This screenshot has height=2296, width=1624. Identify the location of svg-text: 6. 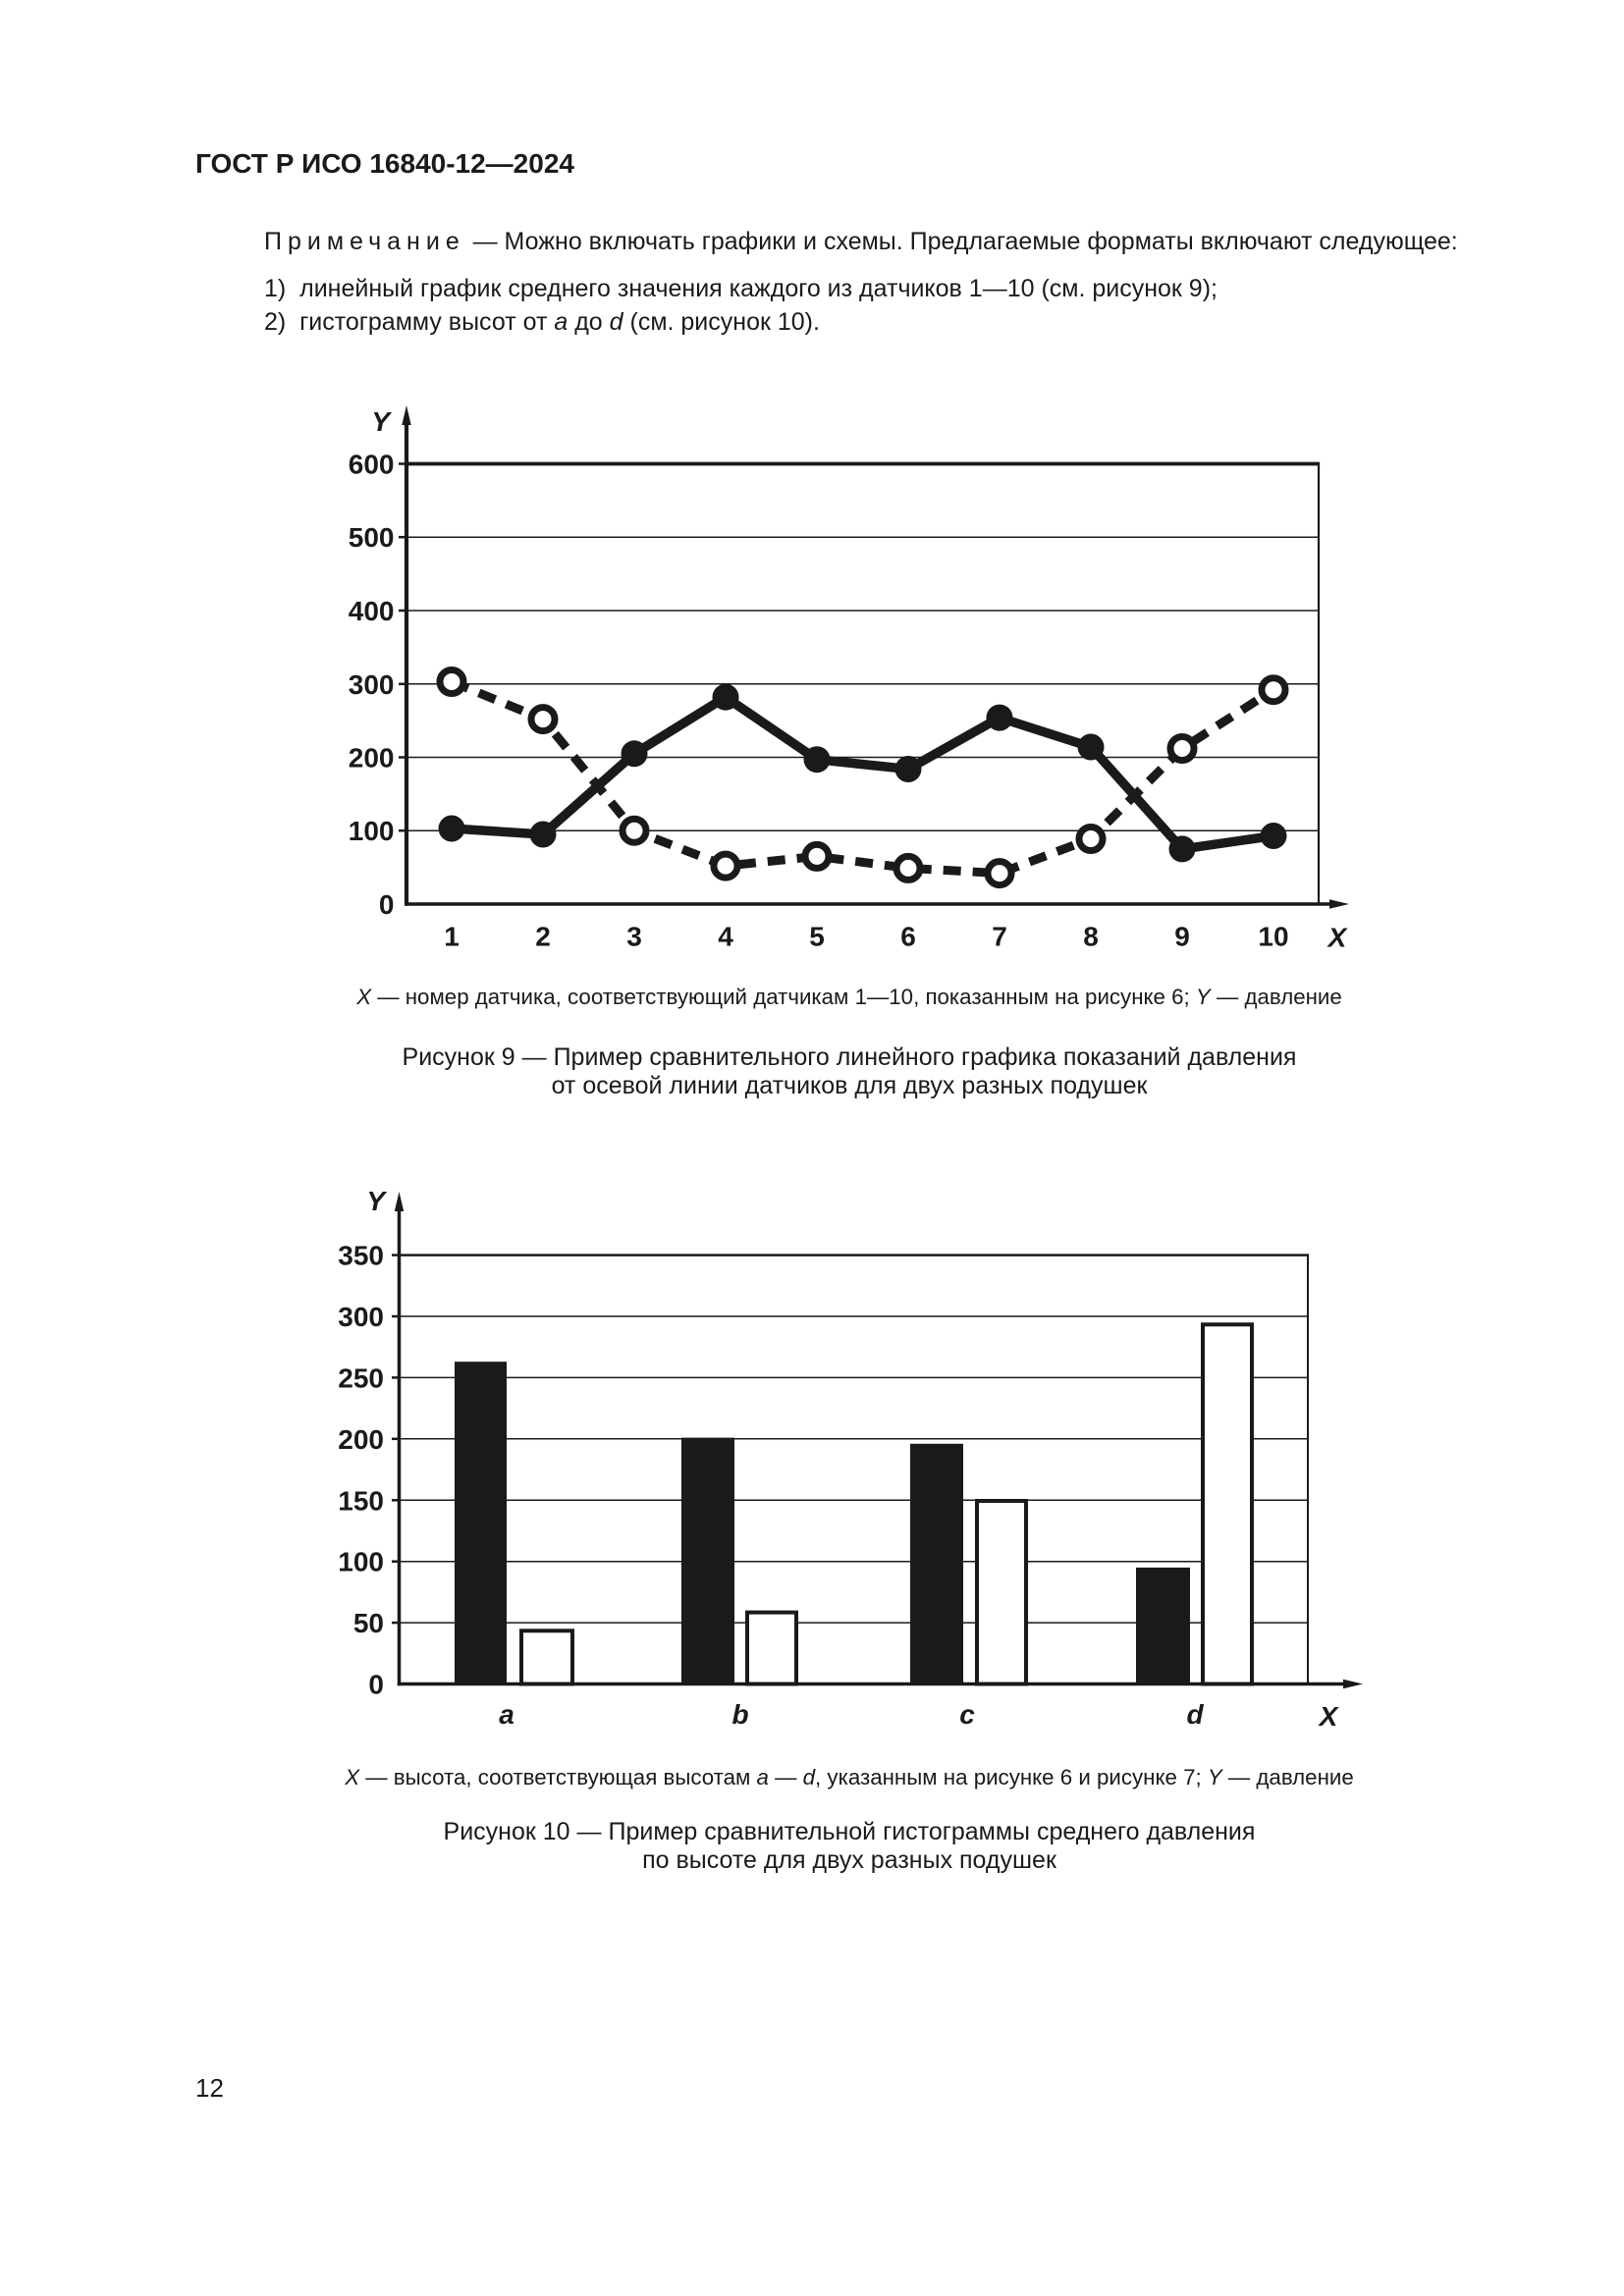
(908, 937).